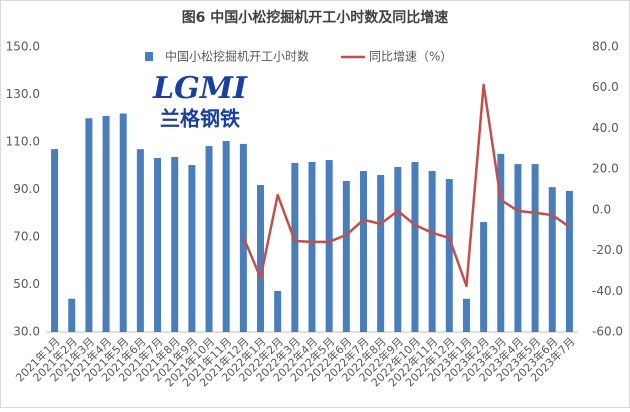  I want to click on y-tick-label: 110.0, so click(23, 142).